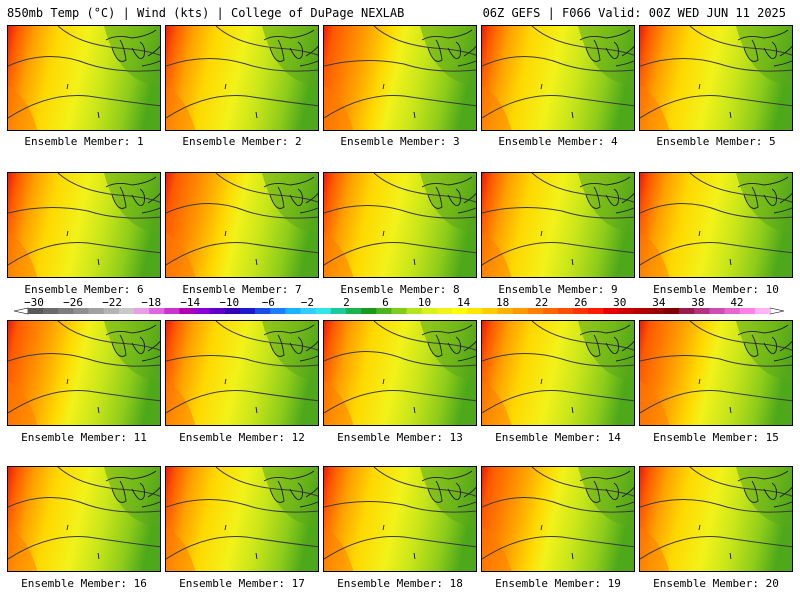  Describe the element at coordinates (659, 302) in the screenshot. I see `colorbar-tick-label: 34` at that location.